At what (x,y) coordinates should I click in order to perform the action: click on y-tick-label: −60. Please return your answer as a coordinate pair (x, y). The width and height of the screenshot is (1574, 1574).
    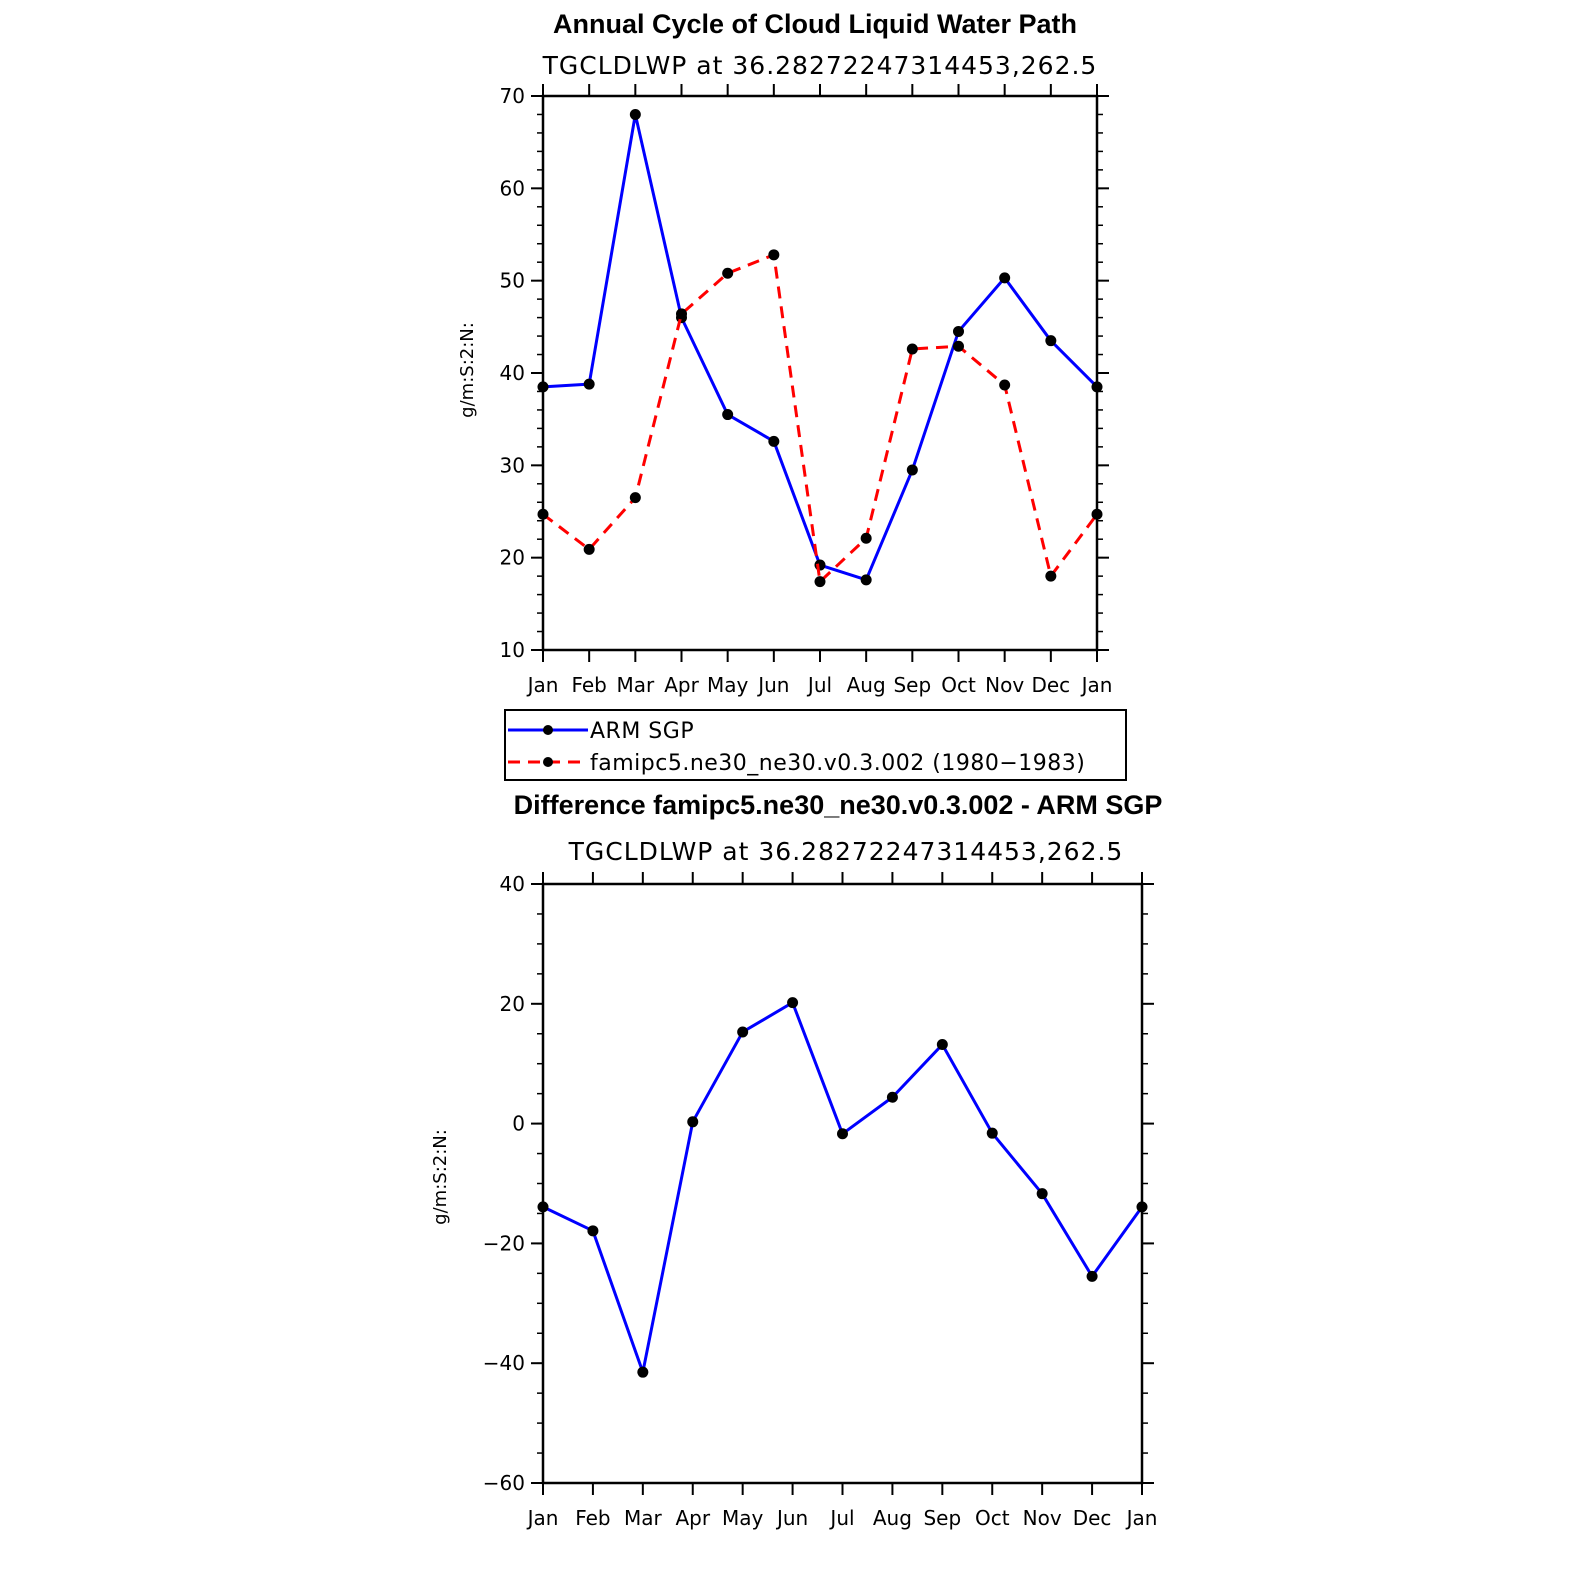
    Looking at the image, I should click on (504, 1483).